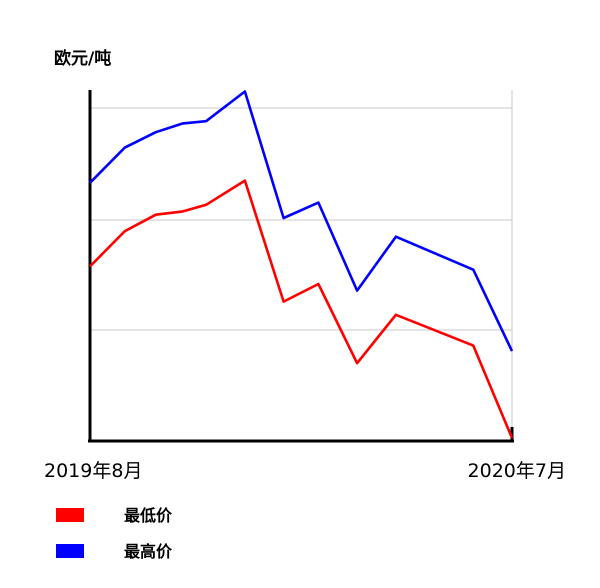 Image resolution: width=600 pixels, height=588 pixels. What do you see at coordinates (148, 515) in the screenshot?
I see `legend-label-low: 最低价` at bounding box center [148, 515].